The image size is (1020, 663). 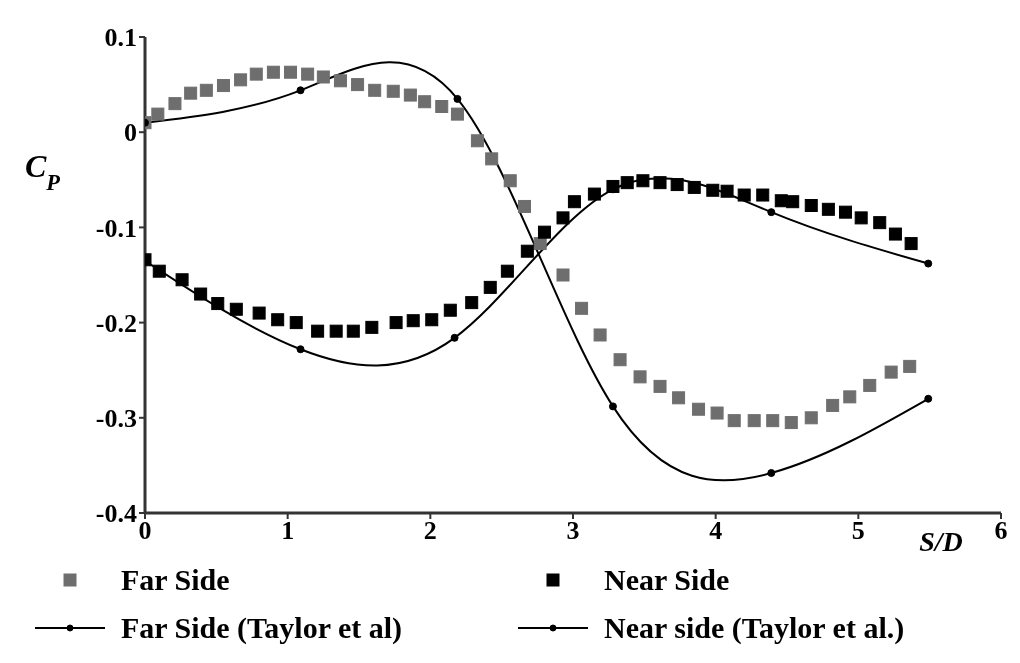 What do you see at coordinates (1001, 531) in the screenshot?
I see `x-tick-label: 6` at bounding box center [1001, 531].